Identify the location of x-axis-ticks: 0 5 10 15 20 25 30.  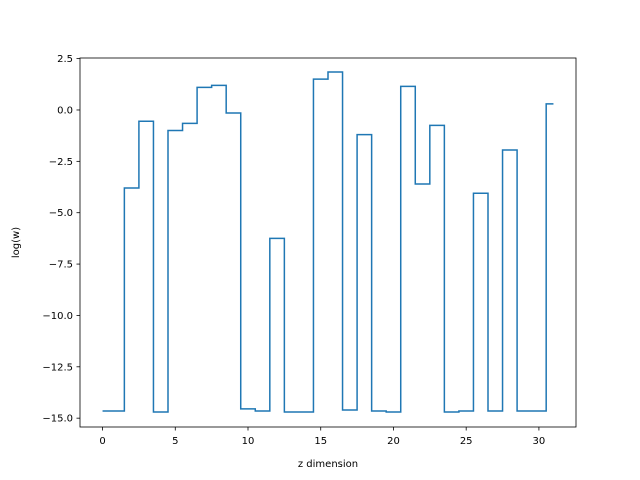
(322, 437).